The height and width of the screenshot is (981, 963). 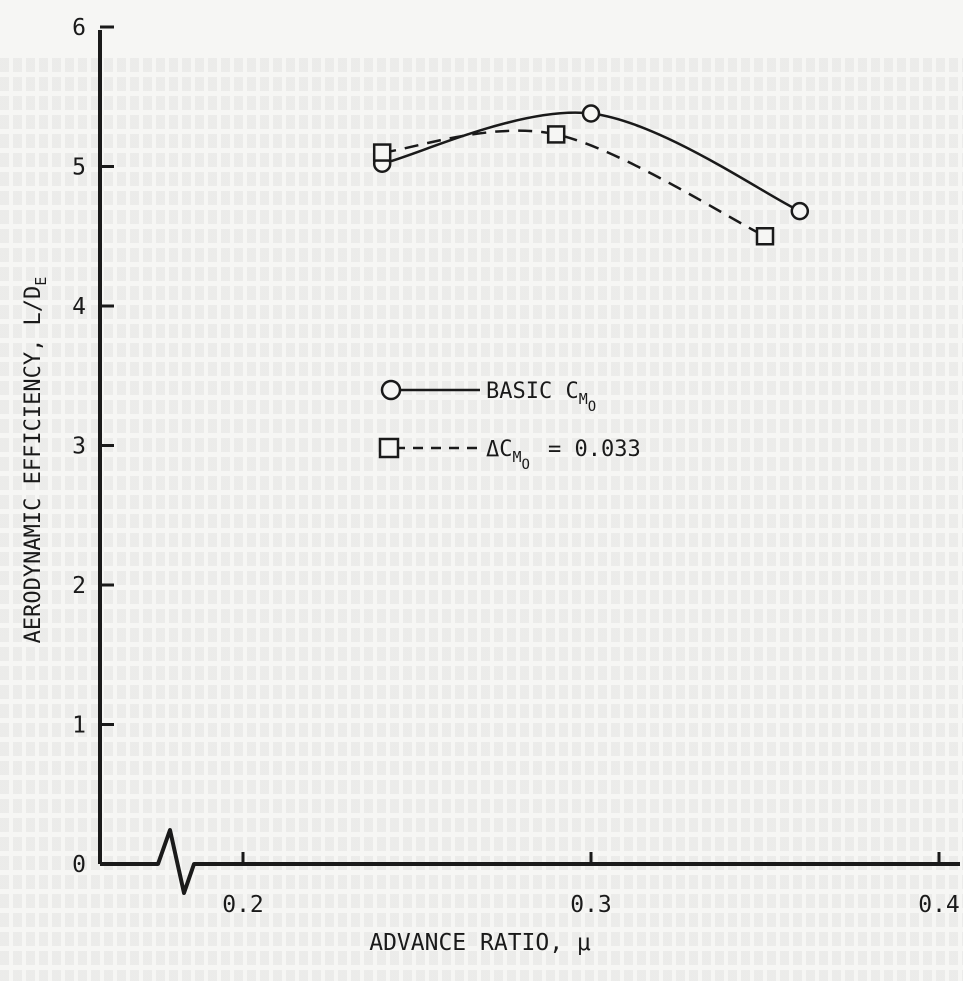 What do you see at coordinates (499, 449) in the screenshot?
I see `legend-text: ΔC` at bounding box center [499, 449].